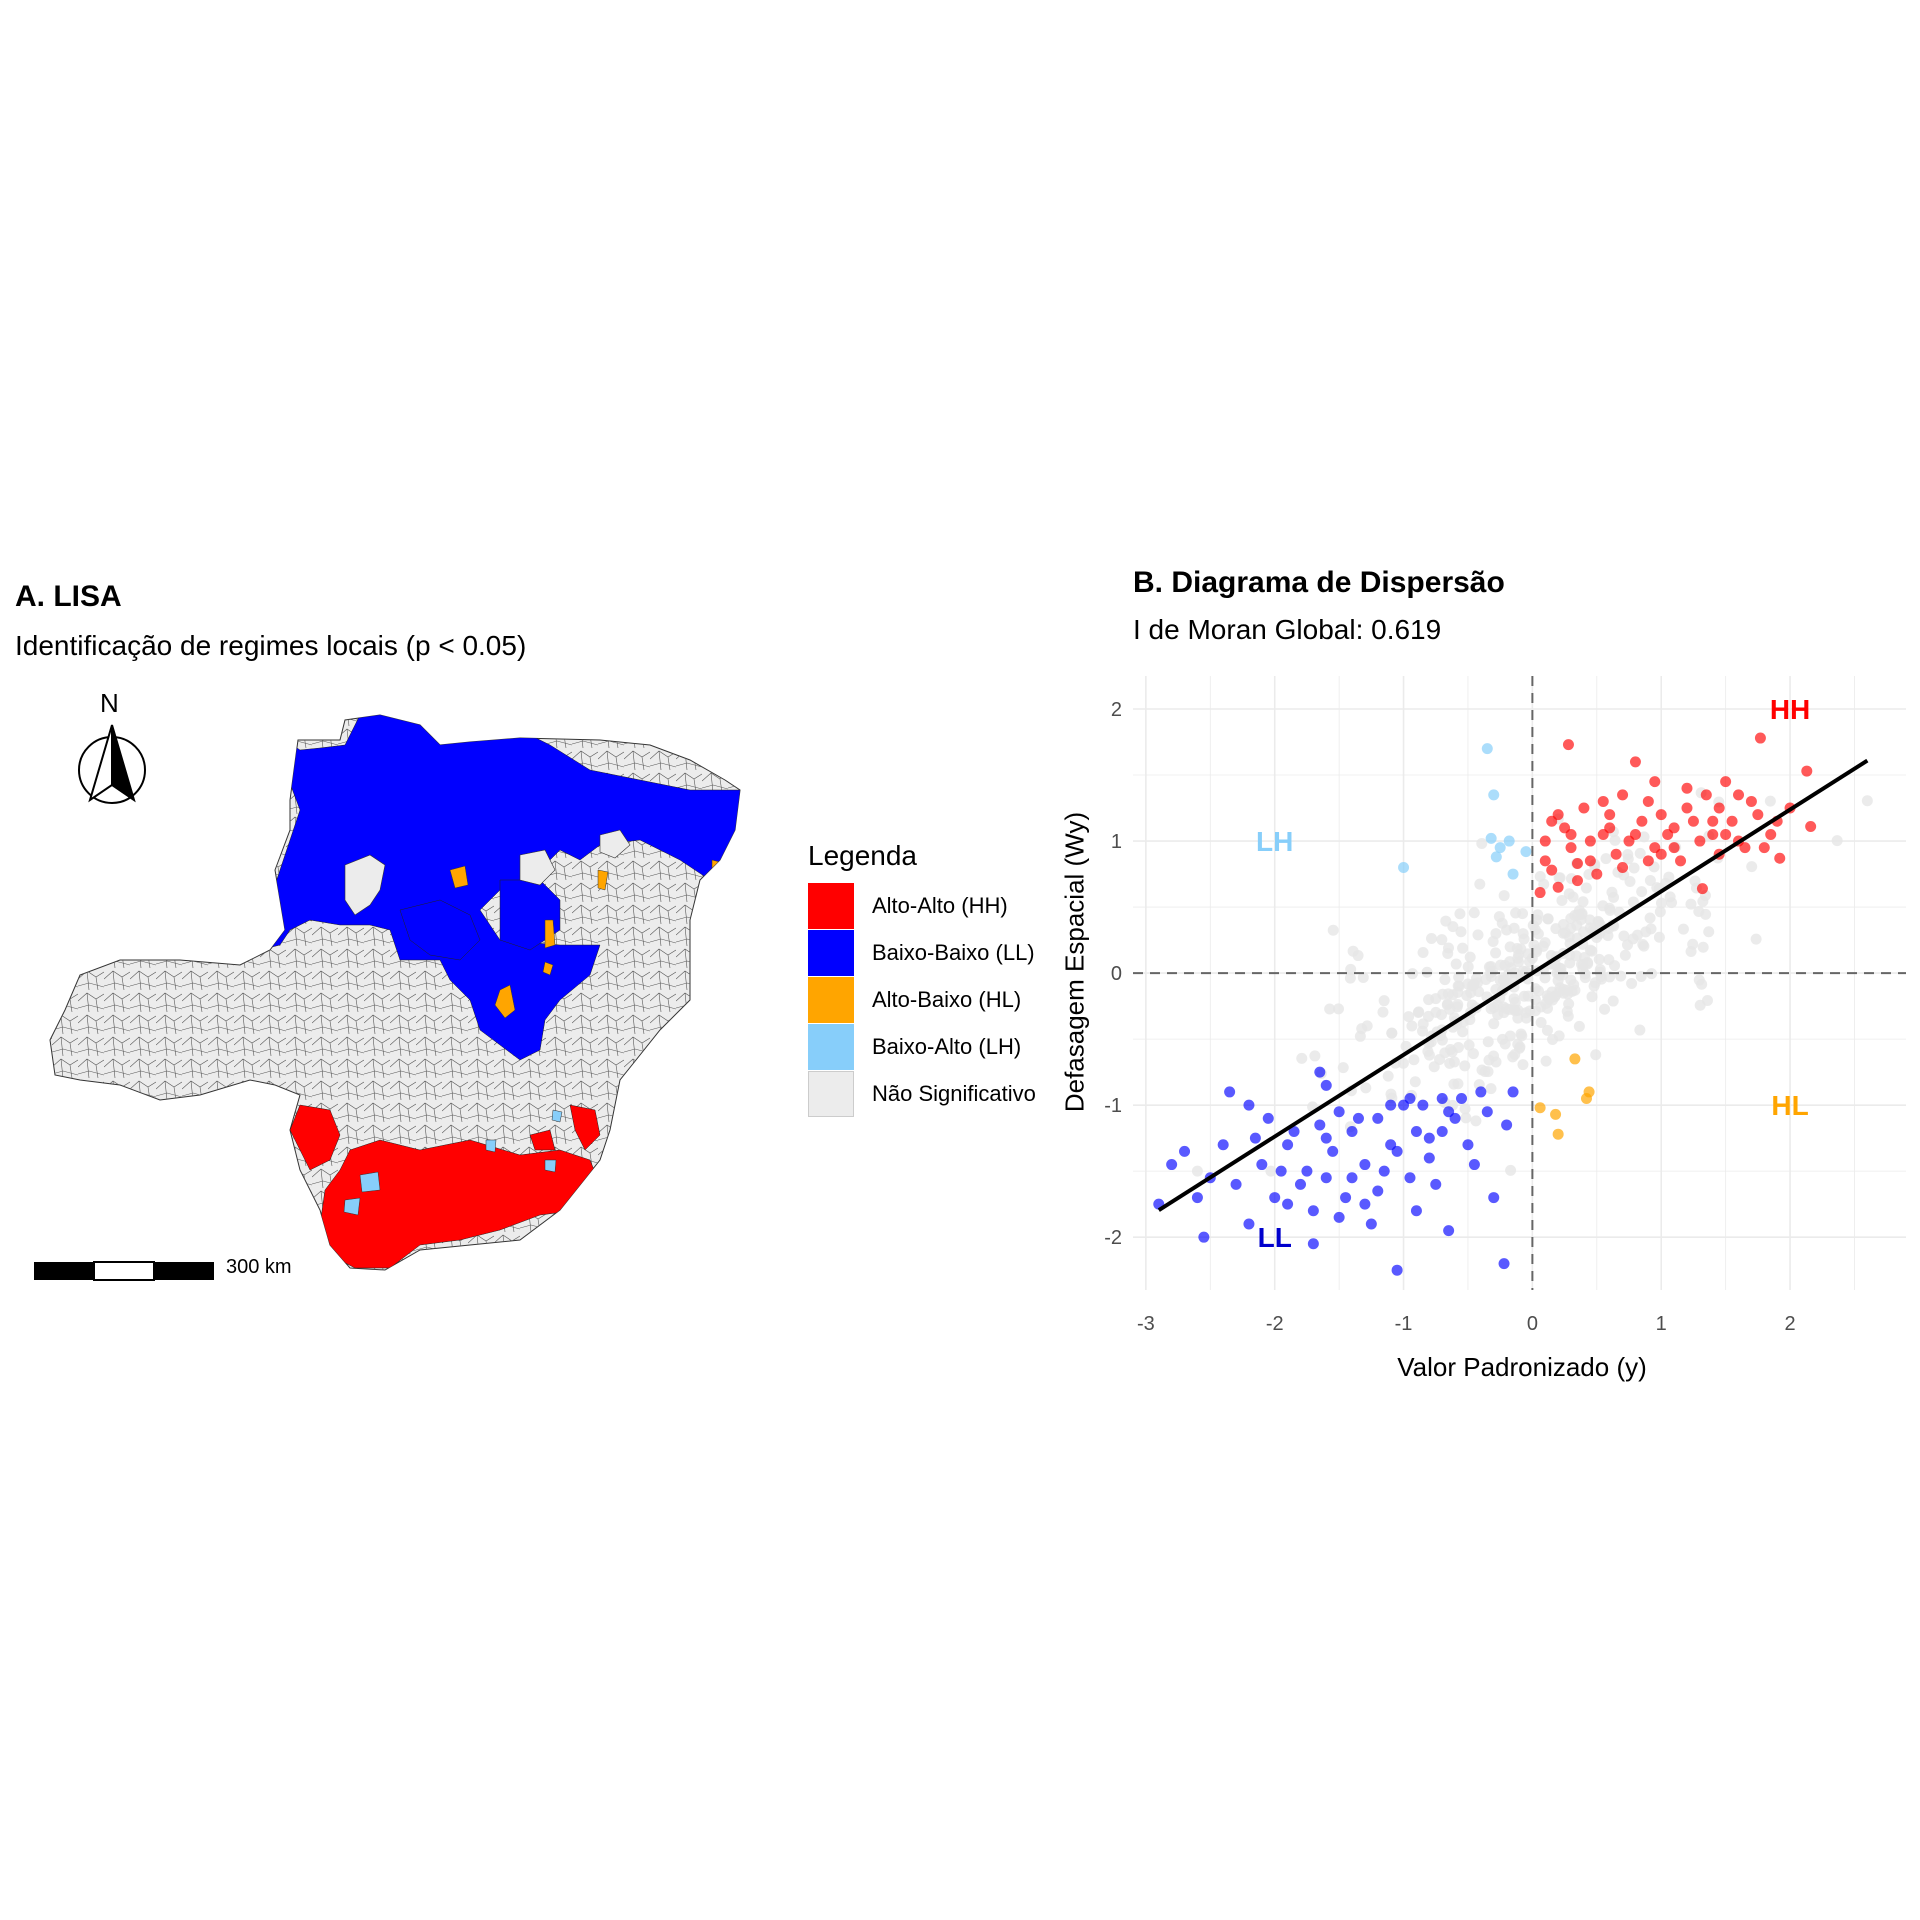  I want to click on legend-item-hh: Alto-Alto (HH), so click(922, 905).